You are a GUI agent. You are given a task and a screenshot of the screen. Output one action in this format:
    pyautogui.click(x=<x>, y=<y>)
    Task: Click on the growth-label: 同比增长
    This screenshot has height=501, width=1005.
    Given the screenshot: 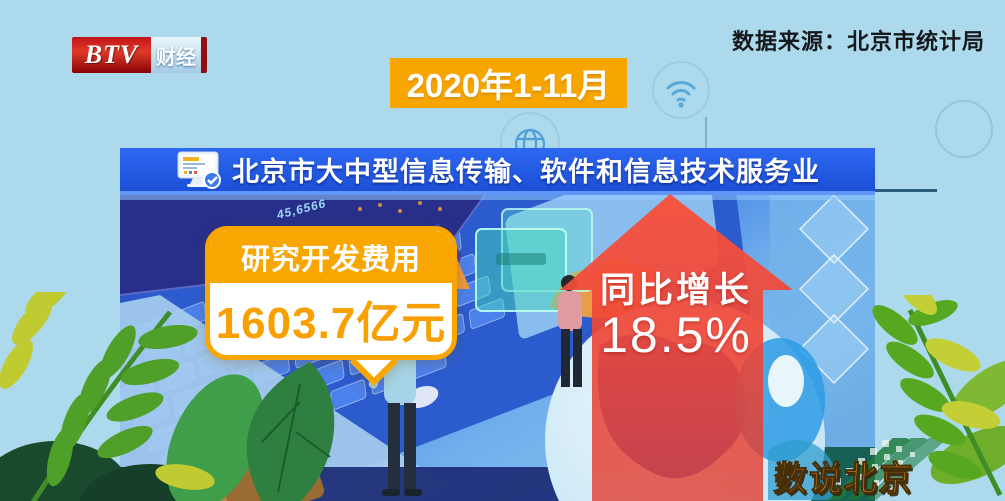 What is the action you would take?
    pyautogui.click(x=675, y=290)
    